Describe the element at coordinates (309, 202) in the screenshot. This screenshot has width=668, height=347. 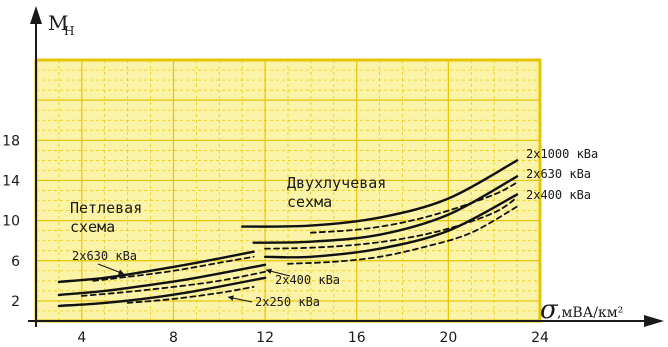
I see `group-label-line: сехма` at that location.